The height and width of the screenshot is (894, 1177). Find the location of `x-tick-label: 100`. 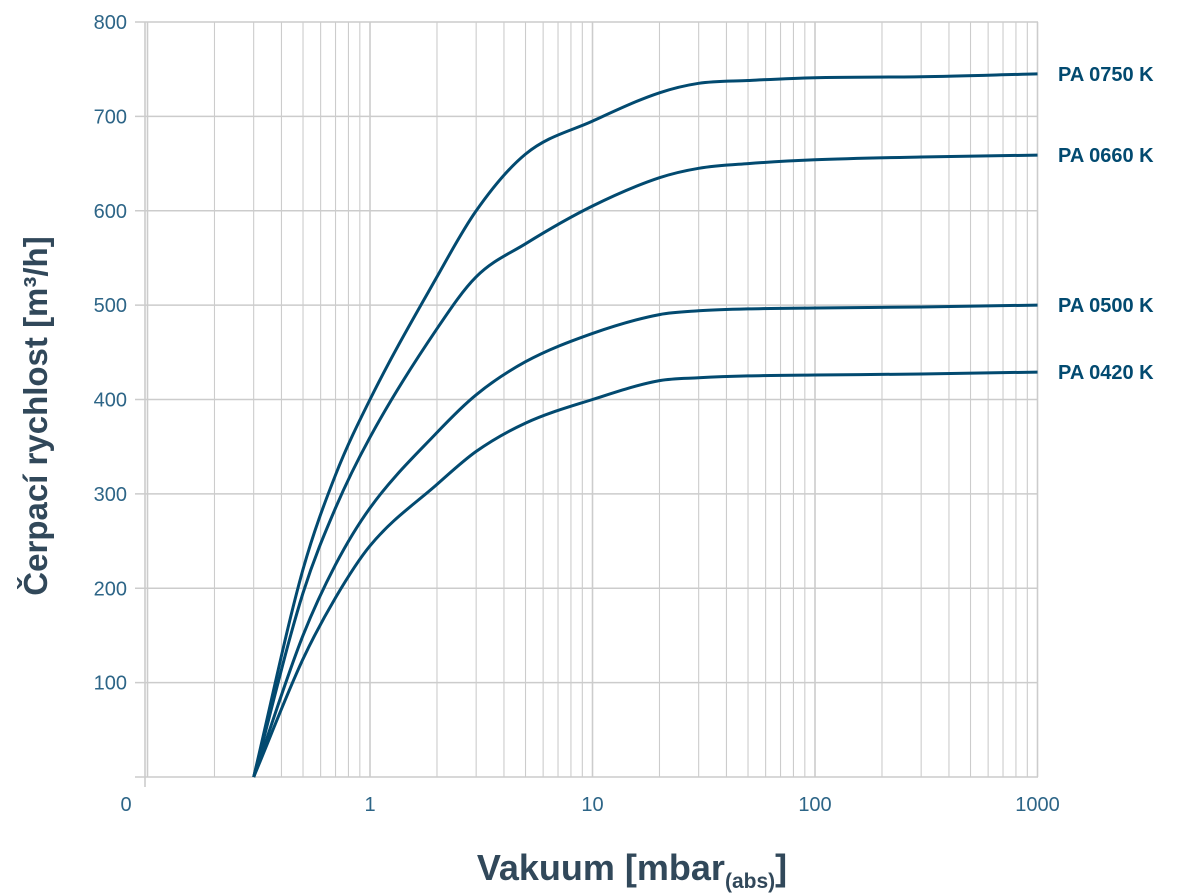

x-tick-label: 100 is located at coordinates (814, 805).